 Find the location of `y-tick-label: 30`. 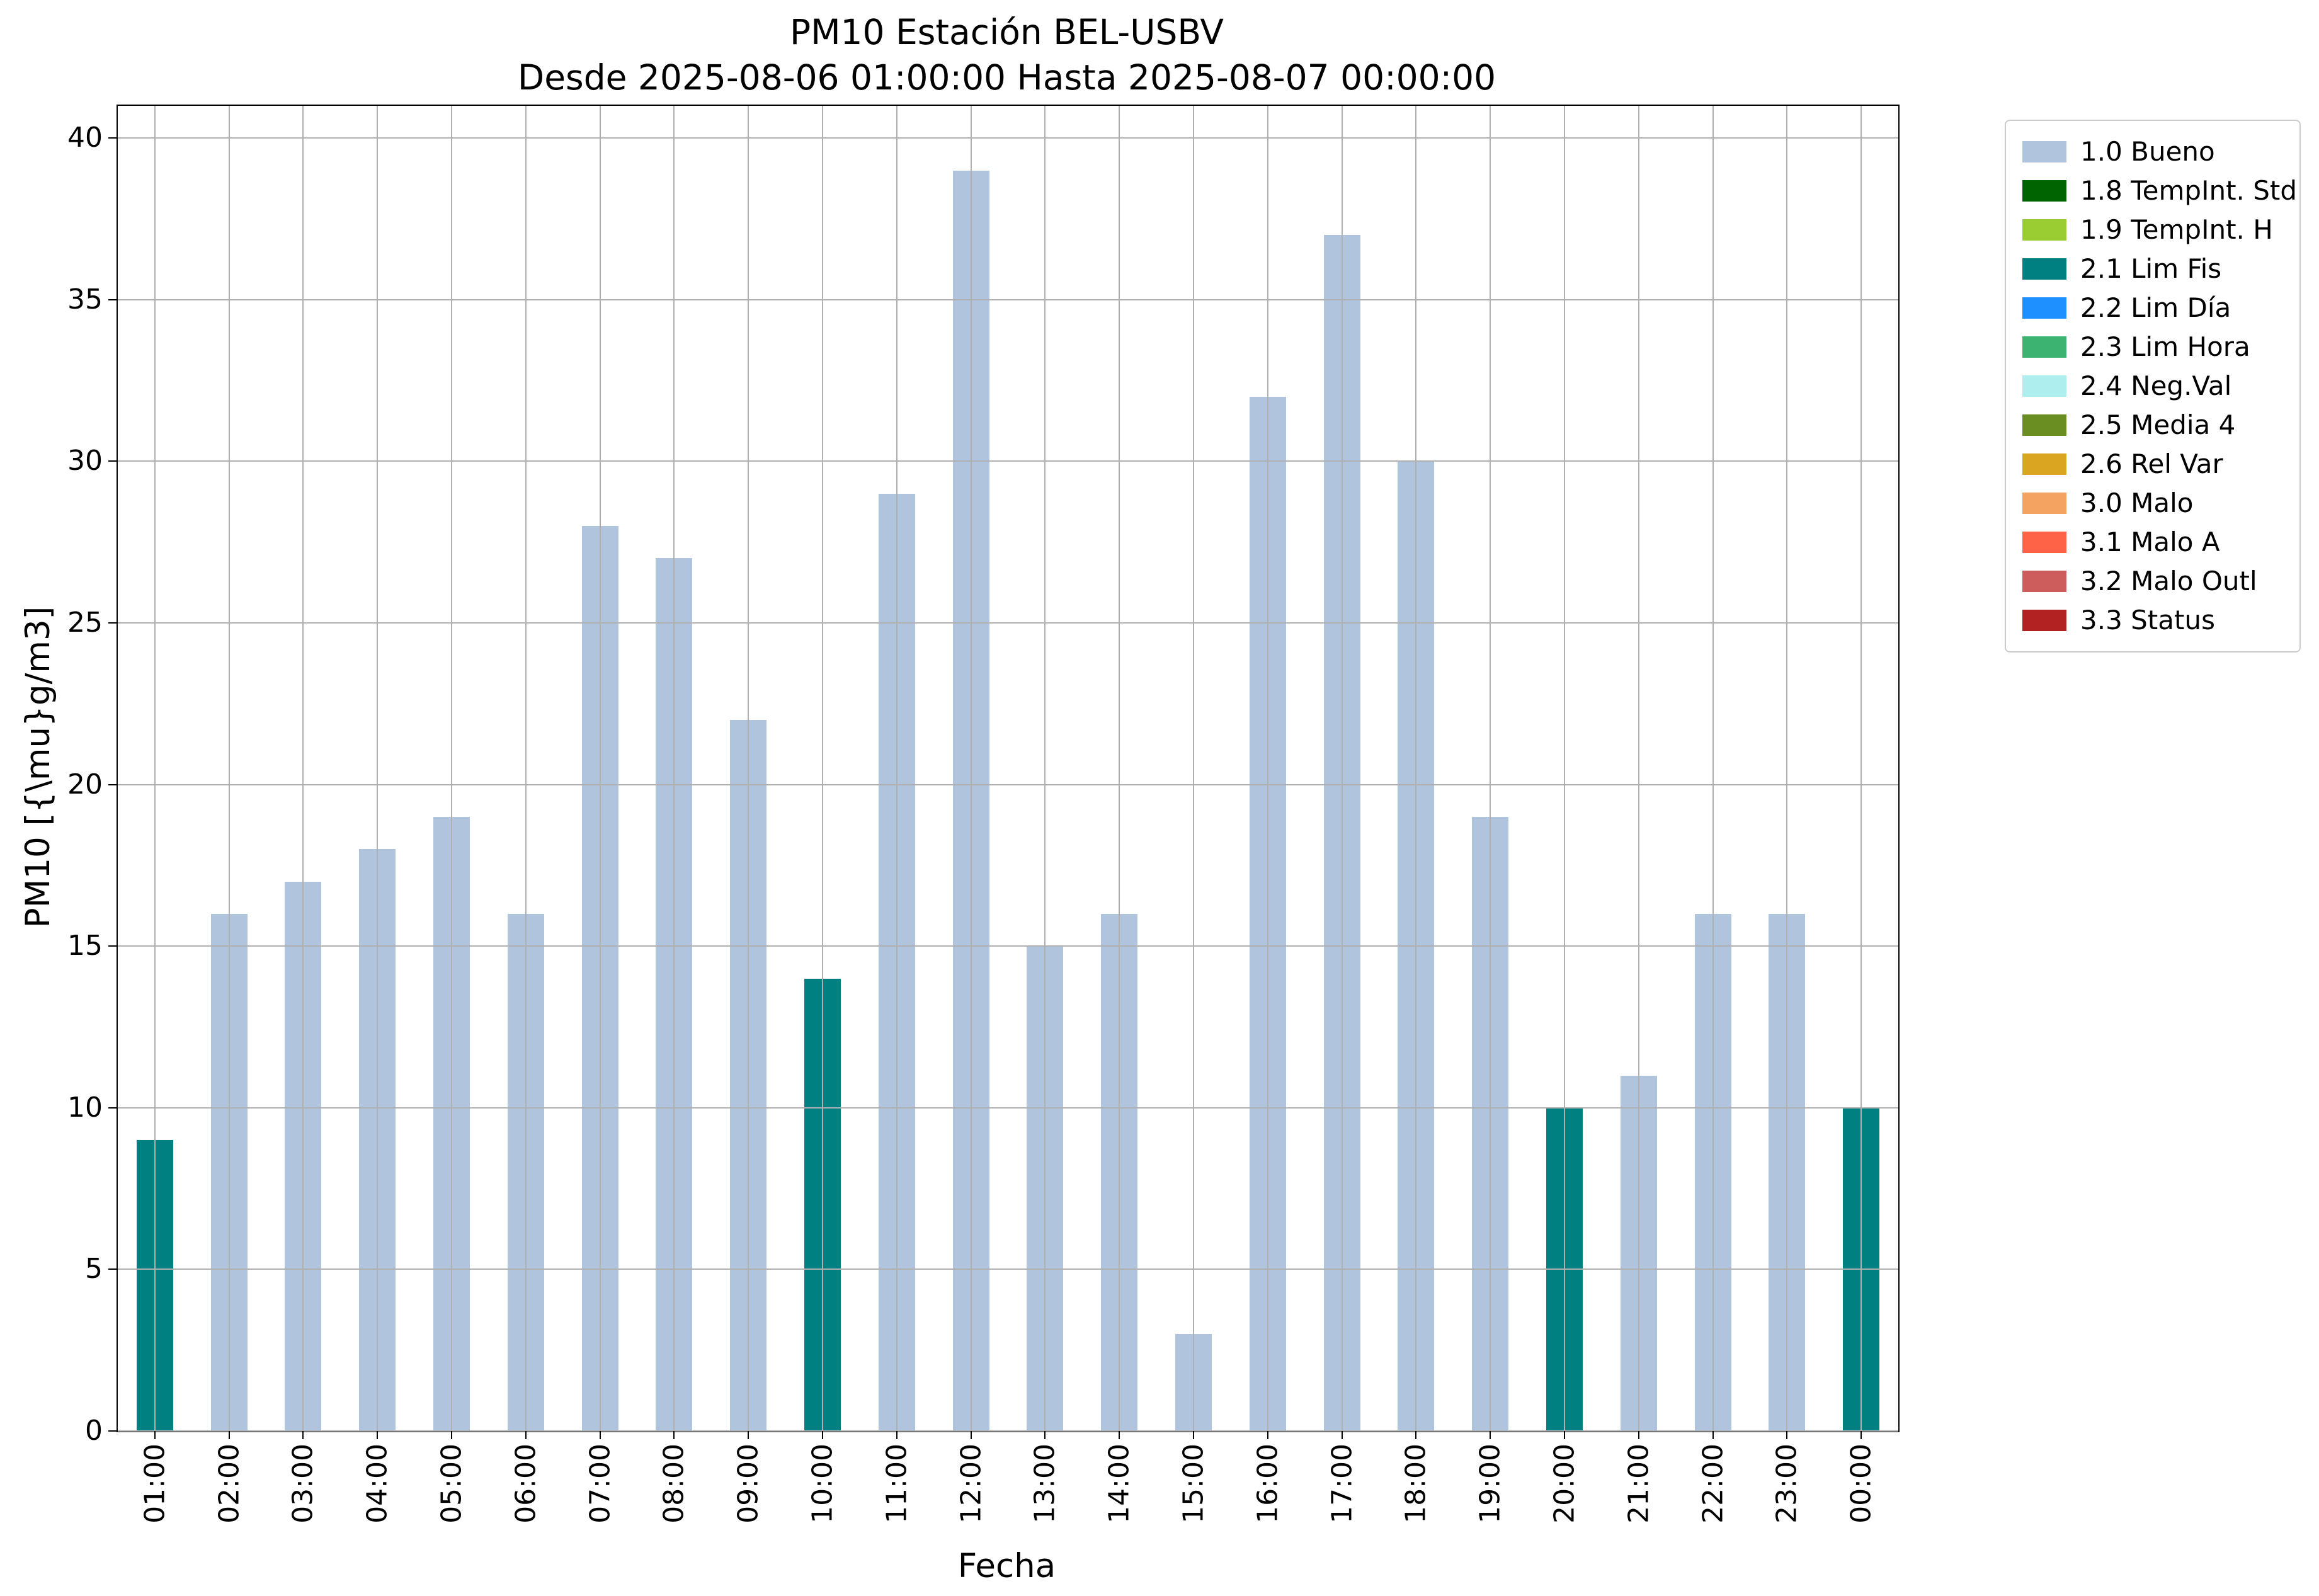

y-tick-label: 30 is located at coordinates (85, 461).